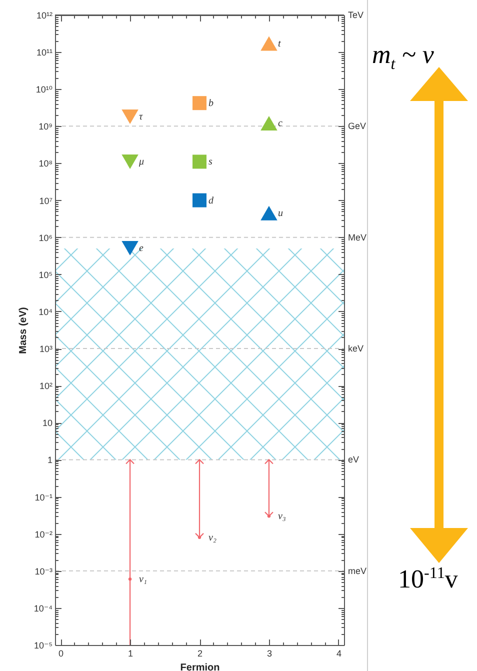 This screenshot has width=477, height=671. What do you see at coordinates (357, 126) in the screenshot?
I see `ref-line-label: GeV` at bounding box center [357, 126].